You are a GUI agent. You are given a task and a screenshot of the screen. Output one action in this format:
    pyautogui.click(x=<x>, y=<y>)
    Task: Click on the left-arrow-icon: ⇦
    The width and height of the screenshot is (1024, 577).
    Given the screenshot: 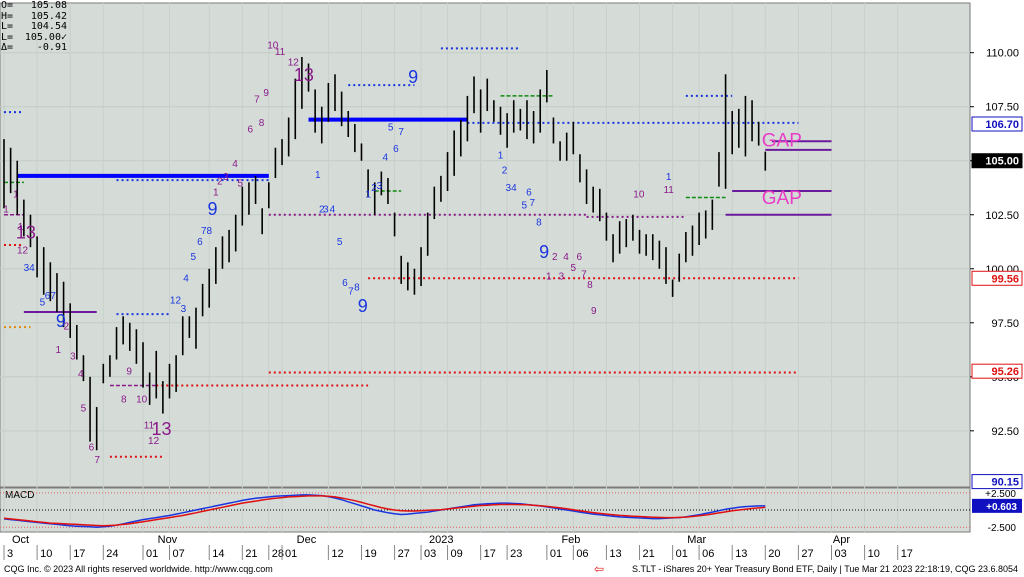 What is the action you would take?
    pyautogui.click(x=599, y=569)
    